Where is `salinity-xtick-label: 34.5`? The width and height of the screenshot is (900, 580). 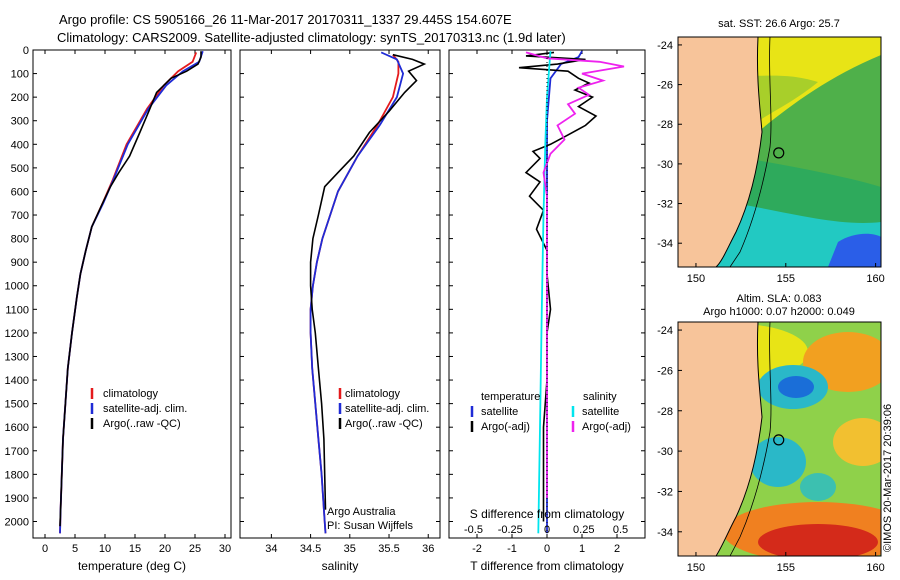
salinity-xtick-label: 34.5 is located at coordinates (310, 549).